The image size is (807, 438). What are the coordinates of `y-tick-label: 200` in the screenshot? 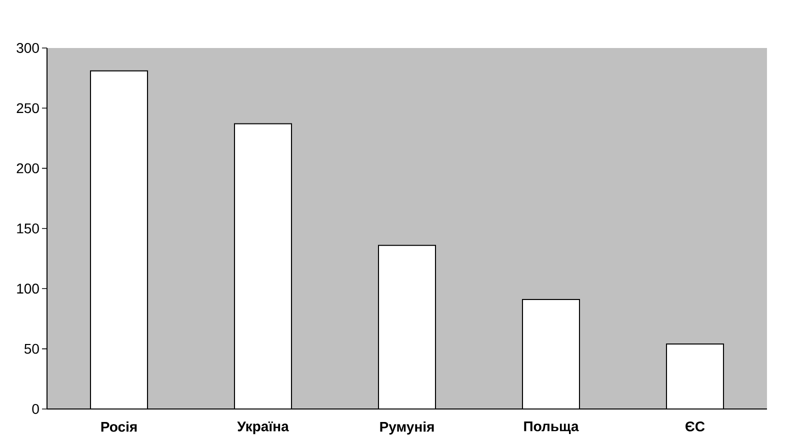 It's located at (27, 168).